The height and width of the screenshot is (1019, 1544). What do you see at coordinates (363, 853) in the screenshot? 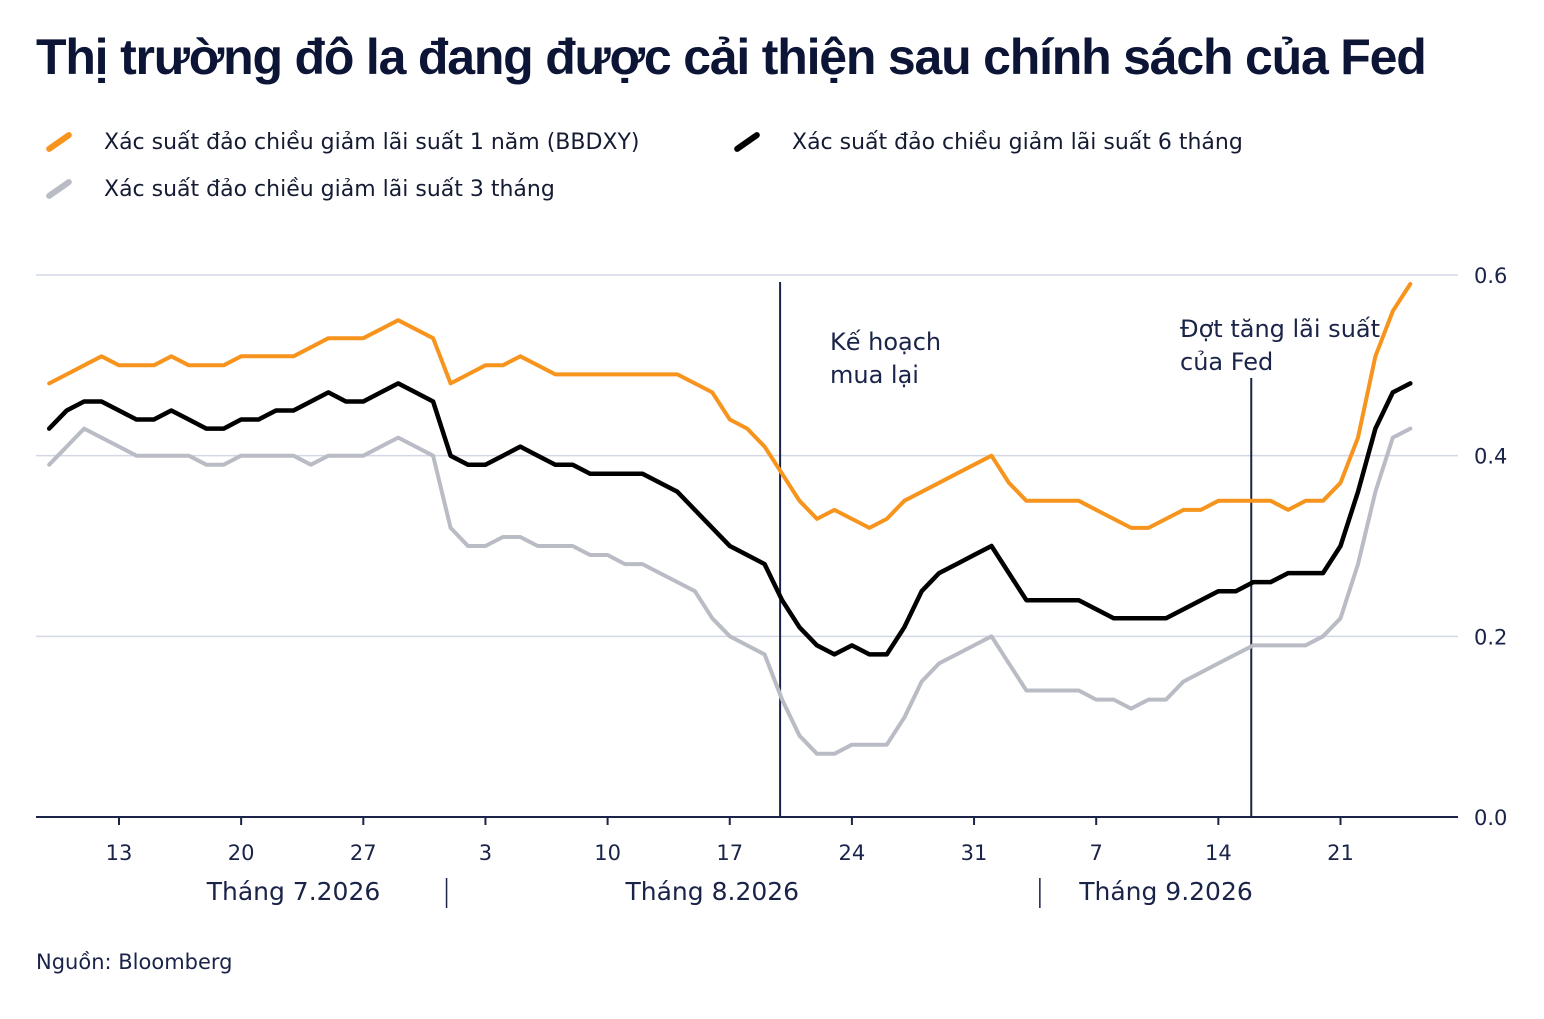
I see `x-tick-label-27: 27` at bounding box center [363, 853].